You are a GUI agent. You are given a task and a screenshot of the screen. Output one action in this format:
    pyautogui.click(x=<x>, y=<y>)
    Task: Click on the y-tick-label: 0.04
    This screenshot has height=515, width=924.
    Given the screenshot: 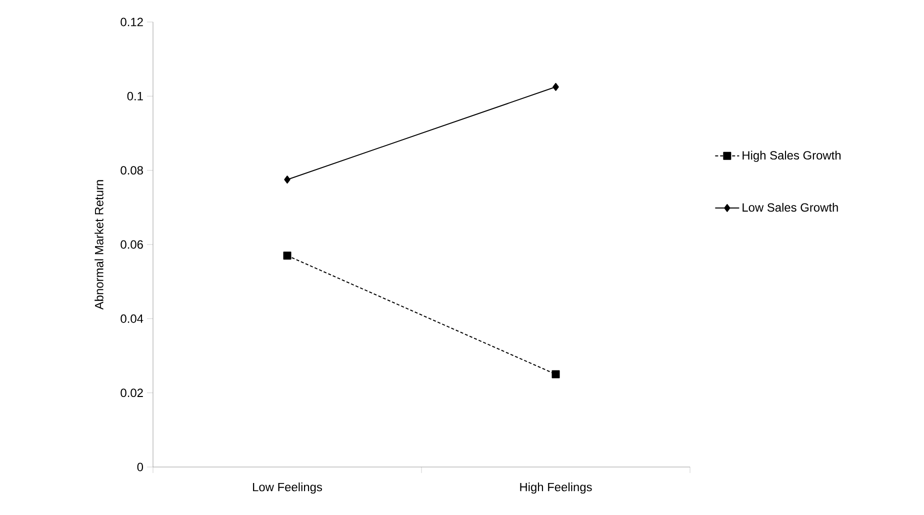 What is the action you would take?
    pyautogui.click(x=132, y=318)
    